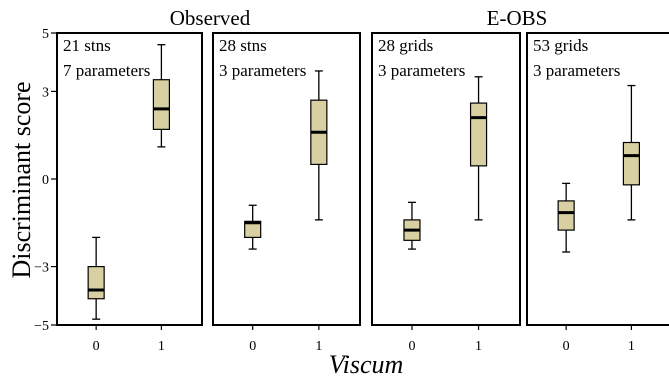 The height and width of the screenshot is (380, 669). I want to click on group-title-observed: Observed, so click(210, 18).